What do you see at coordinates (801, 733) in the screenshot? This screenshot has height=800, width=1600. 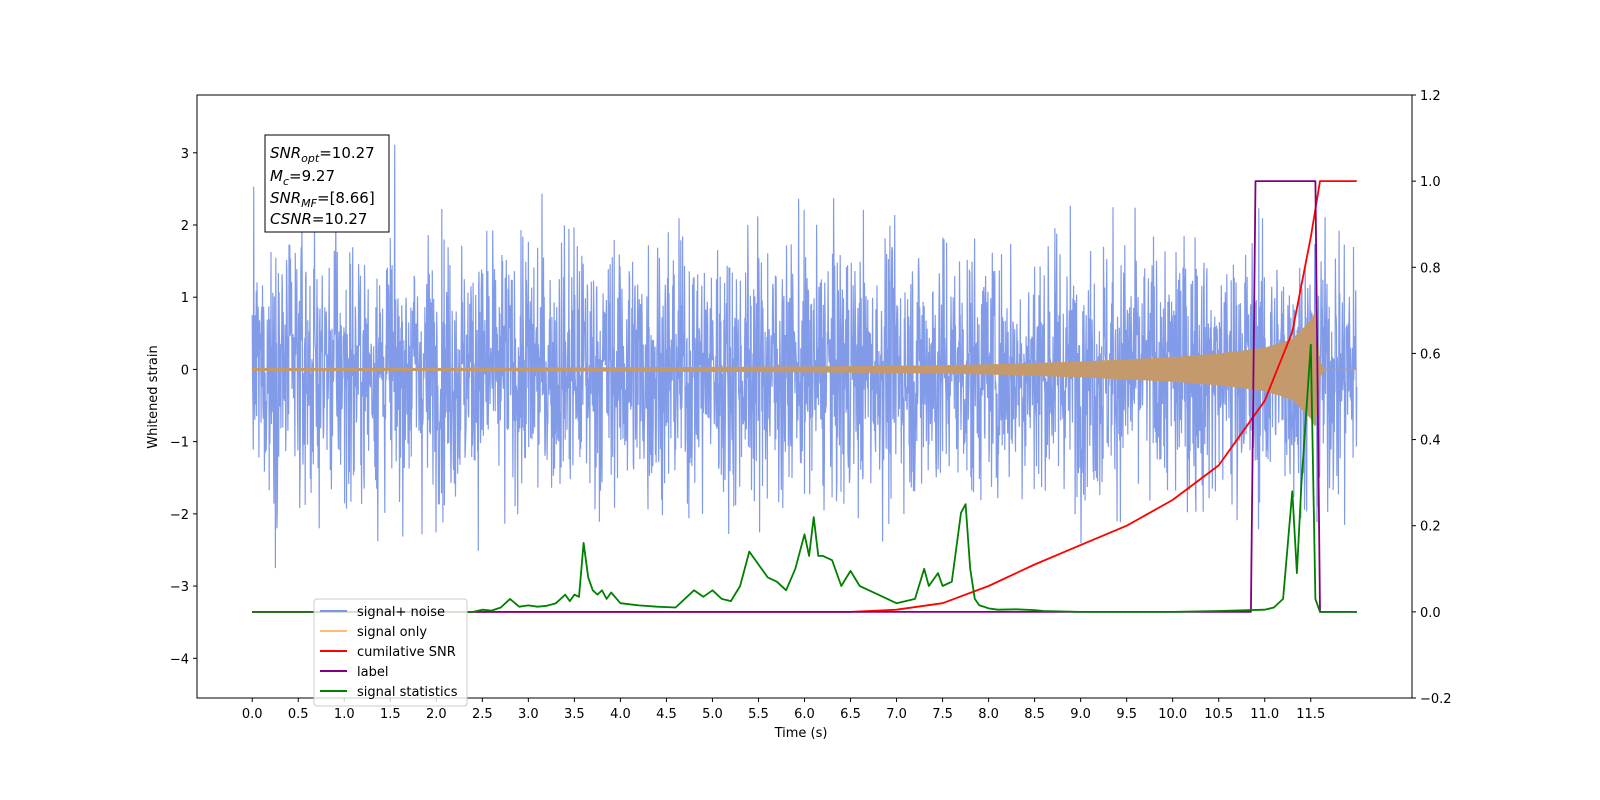 I see `x-axis-label: Time (s)` at bounding box center [801, 733].